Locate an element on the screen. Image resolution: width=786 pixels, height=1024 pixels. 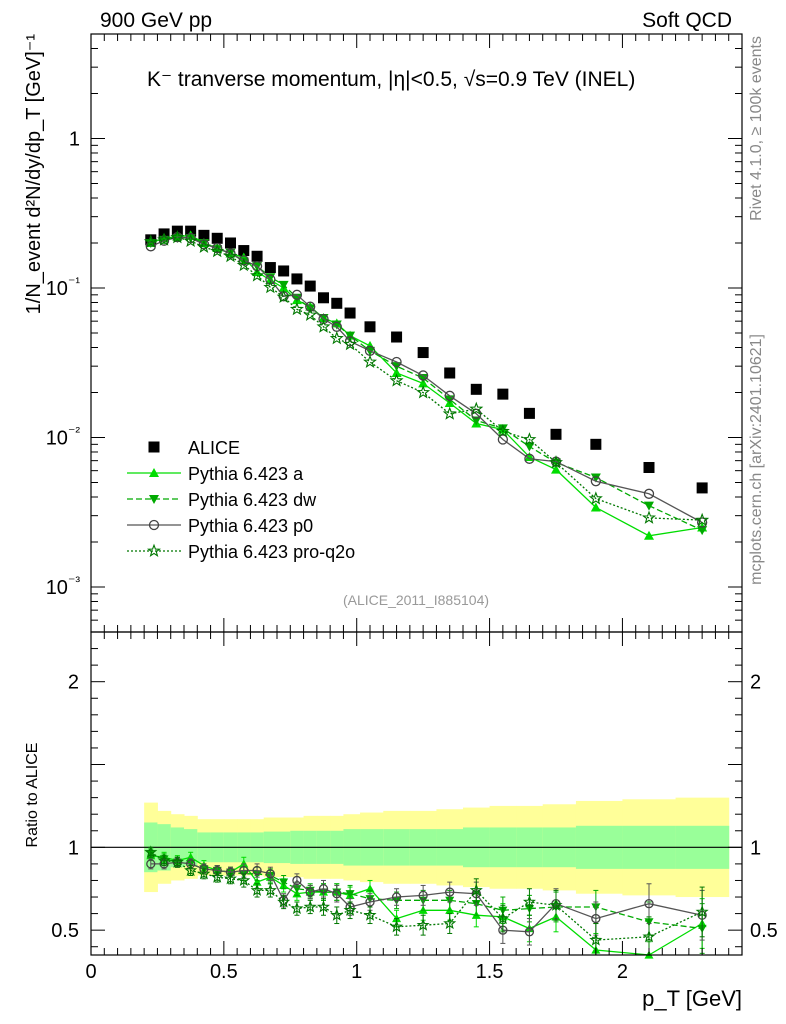
analysis-id: (ALICE_2011_I885104) is located at coordinates (416, 600).